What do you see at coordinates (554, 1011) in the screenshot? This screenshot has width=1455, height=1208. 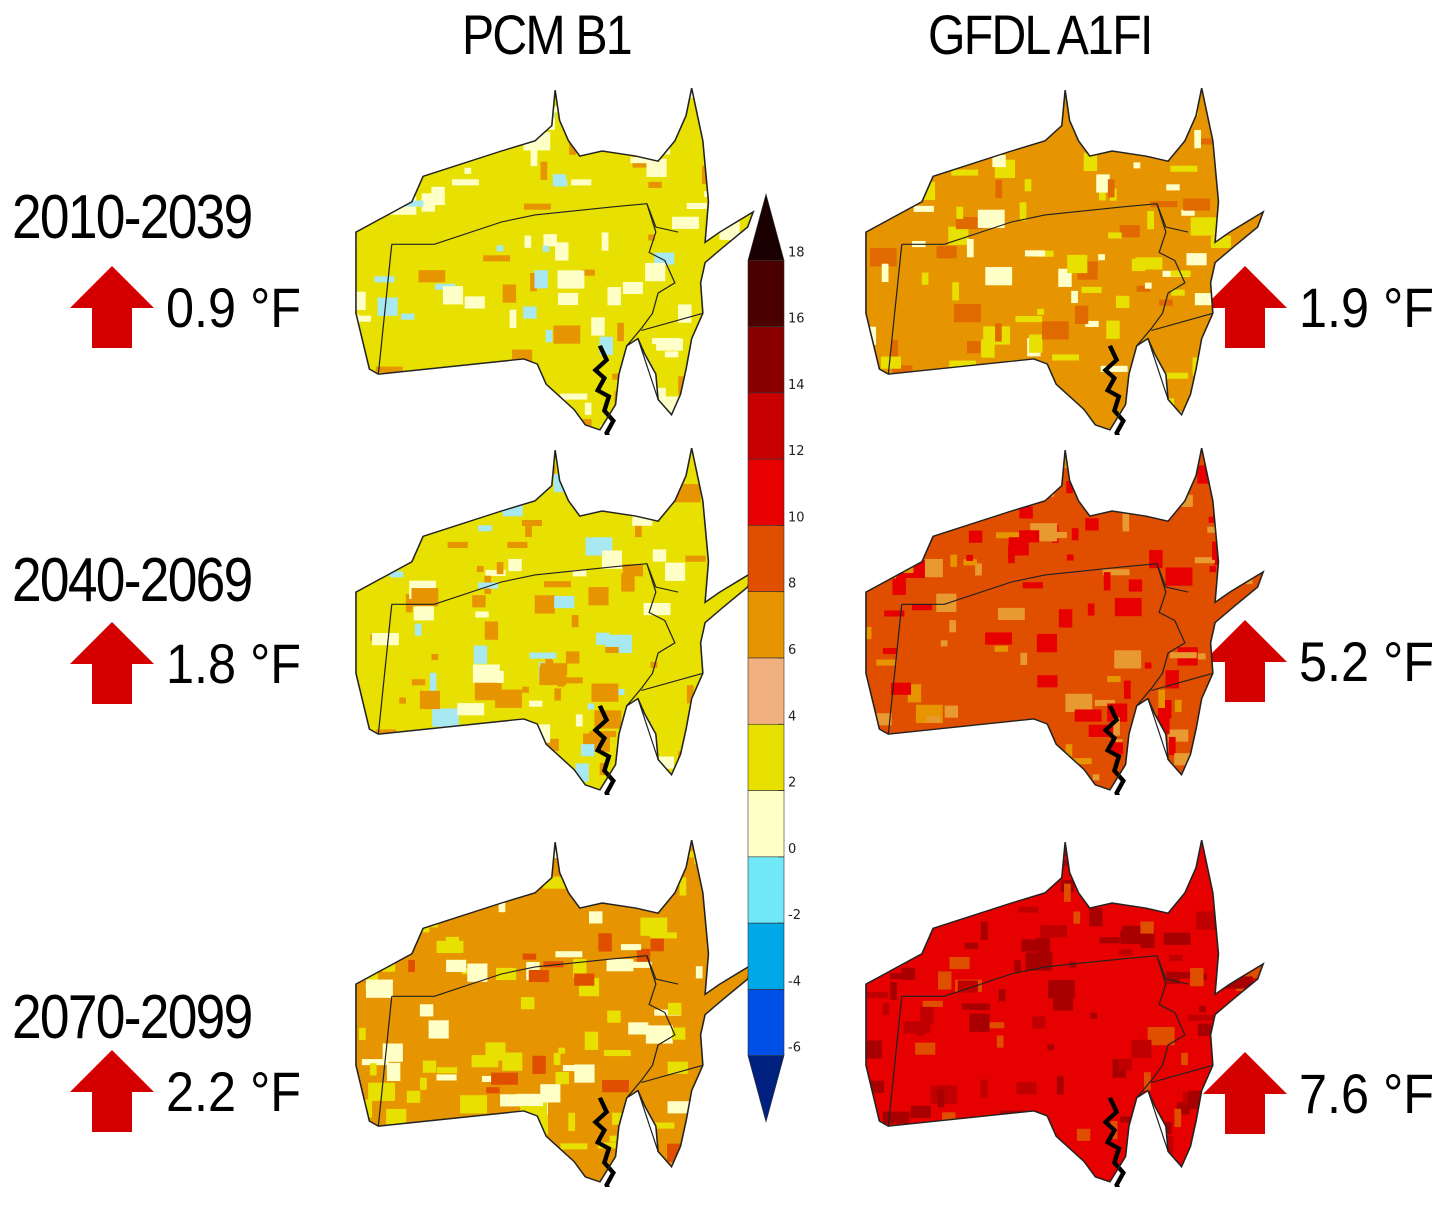 I see `map-base-fill` at bounding box center [554, 1011].